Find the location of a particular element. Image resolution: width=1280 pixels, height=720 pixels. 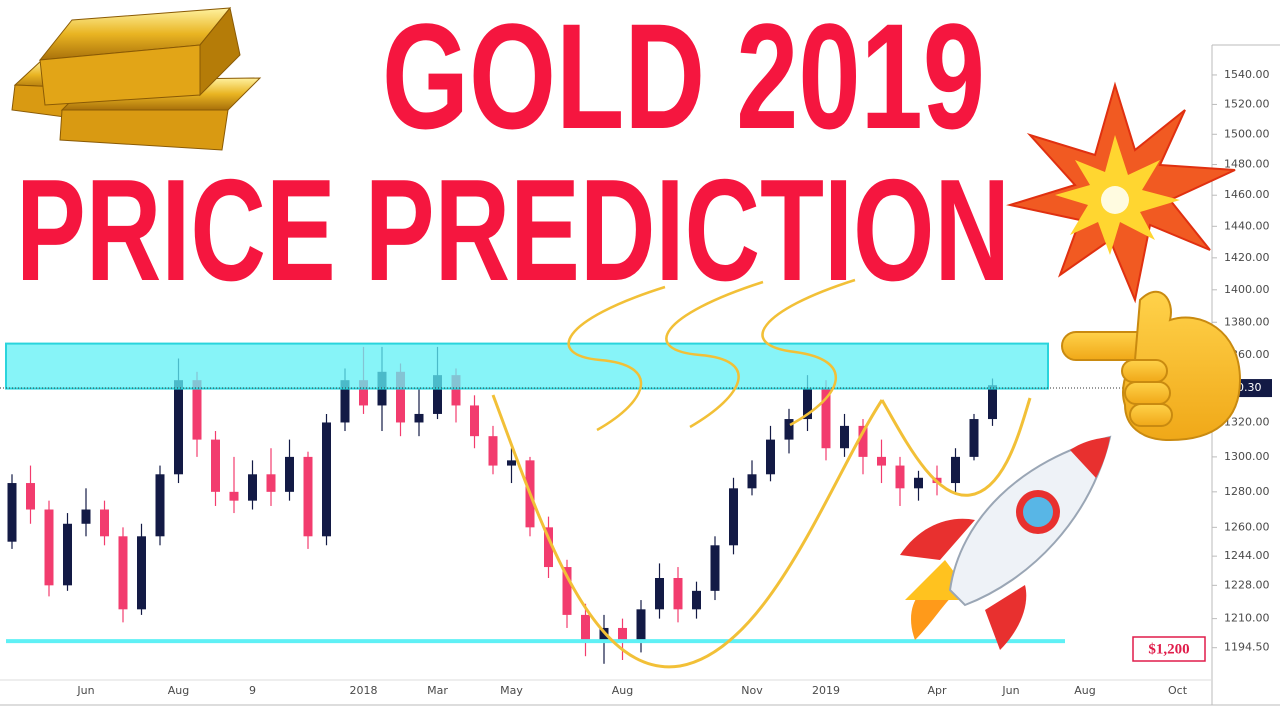

x-tick-label: 2018 is located at coordinates (364, 690).